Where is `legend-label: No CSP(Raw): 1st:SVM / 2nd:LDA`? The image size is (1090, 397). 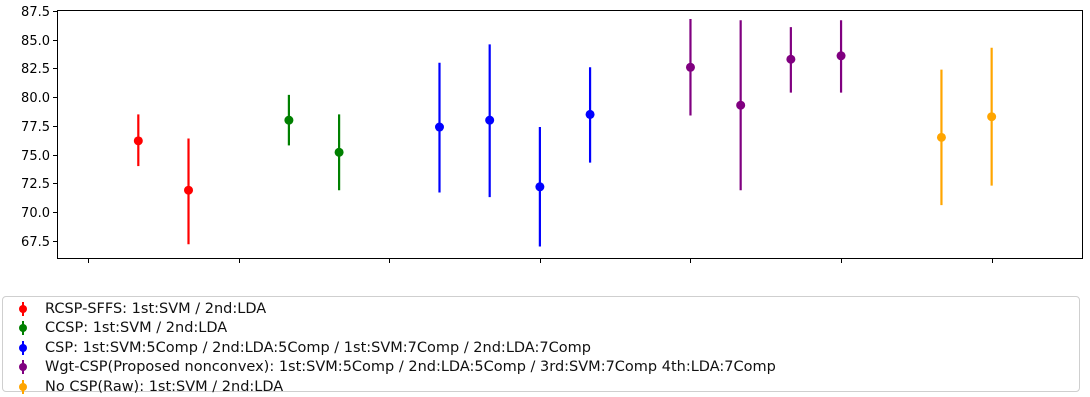 legend-label: No CSP(Raw): 1st:SVM / 2nd:LDA is located at coordinates (164, 386).